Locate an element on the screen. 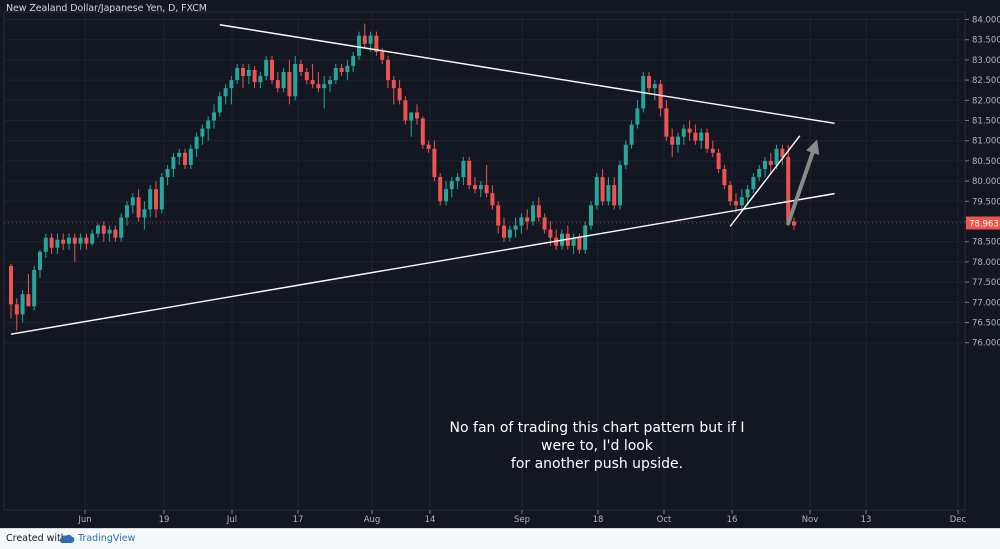 This screenshot has height=549, width=1000. footer-brand-link: TradingView is located at coordinates (107, 538).